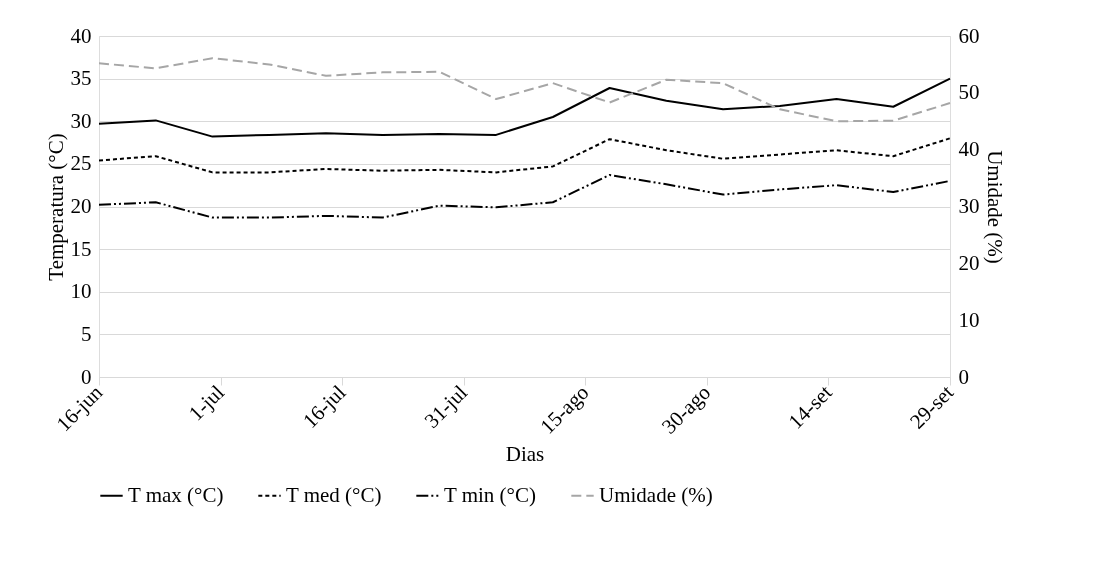 This screenshot has height=571, width=1102. I want to click on y-tick-label: 40, so click(81, 35).